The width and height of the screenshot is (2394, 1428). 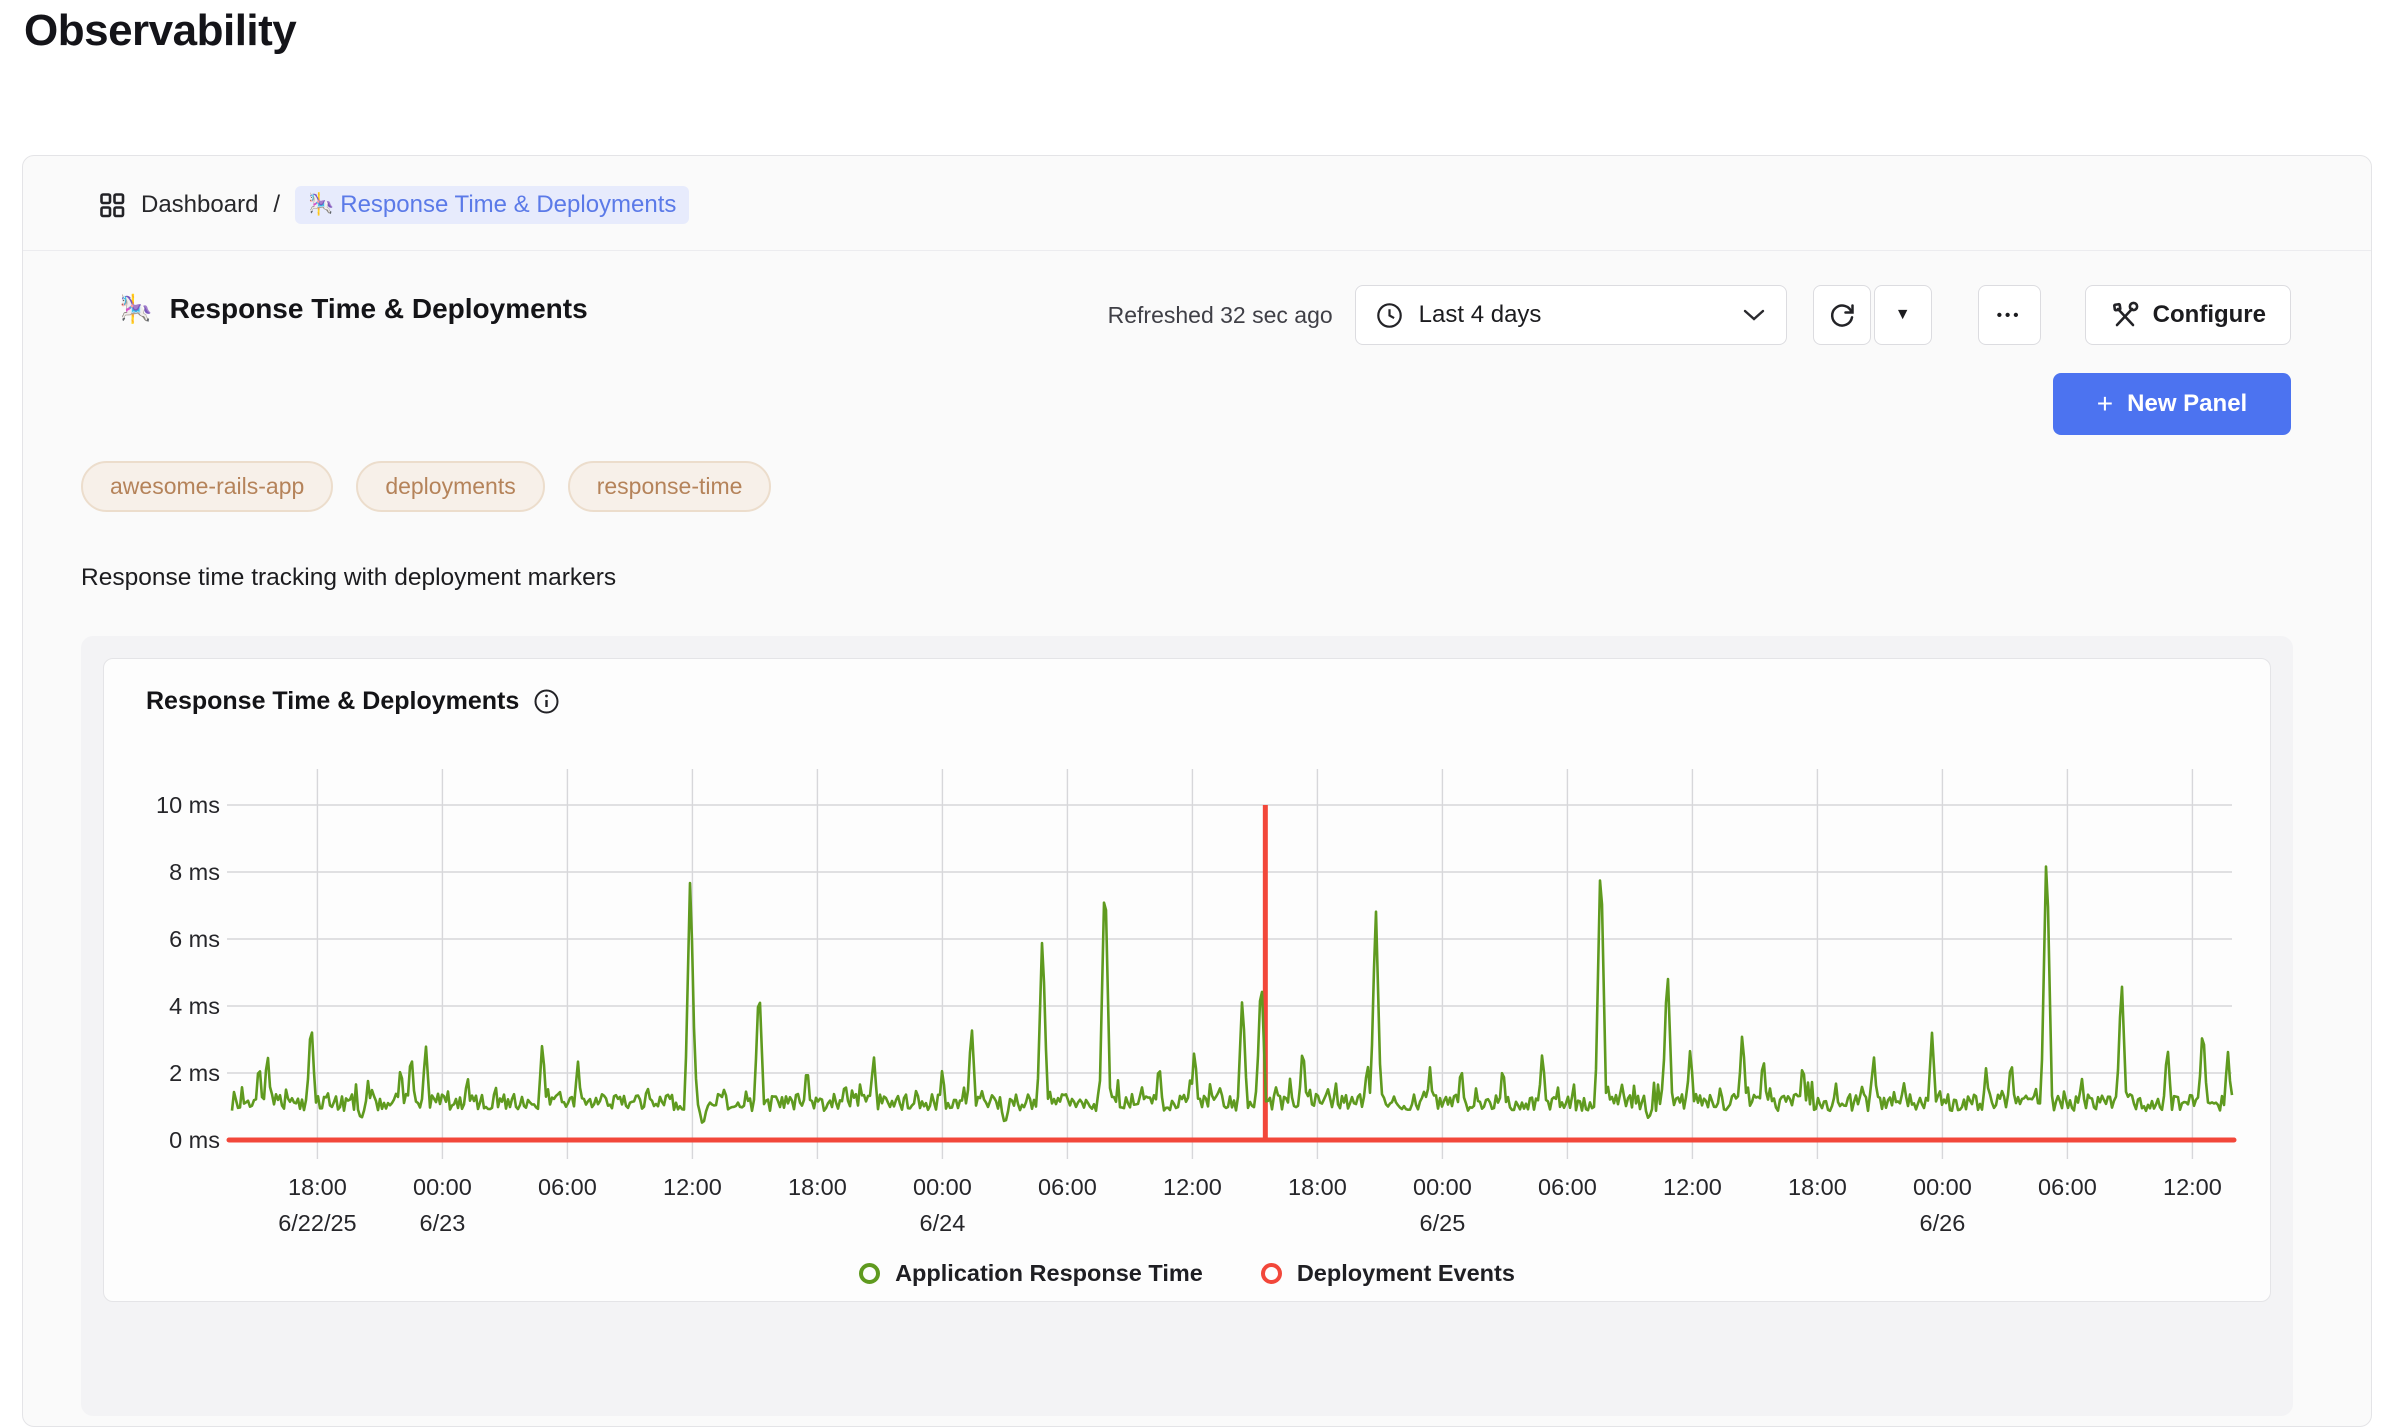 I want to click on chart-title: Response Time & Deployments, so click(x=333, y=701).